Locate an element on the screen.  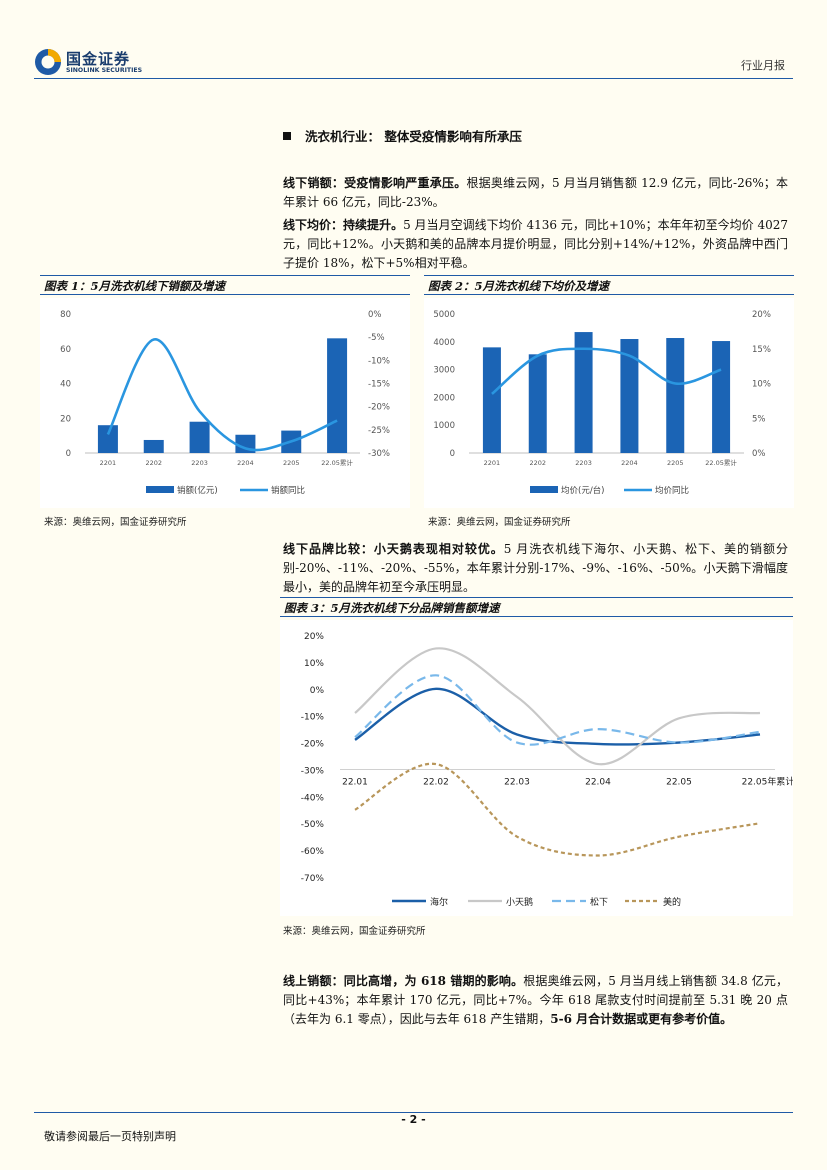
footer-divider is located at coordinates (413, 1112).